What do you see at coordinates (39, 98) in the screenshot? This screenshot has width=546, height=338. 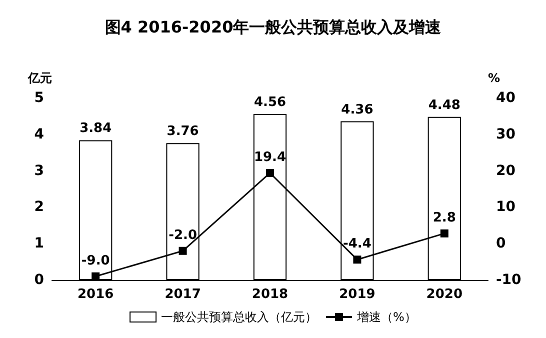 I see `y-tick-label: 5` at bounding box center [39, 98].